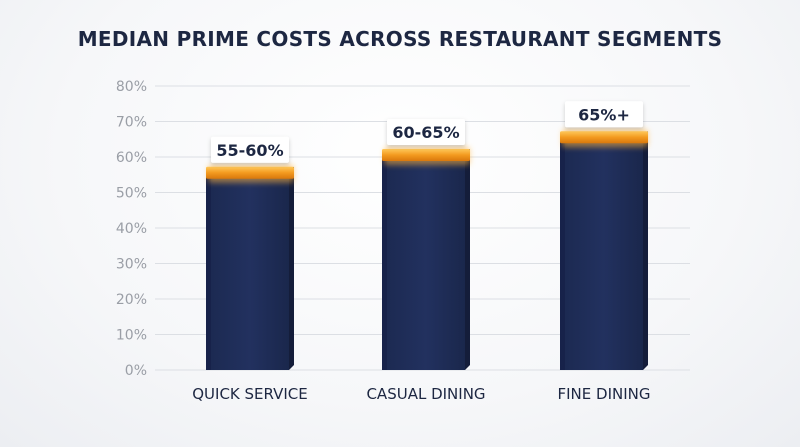  I want to click on y-tick-label: 10%, so click(131, 336).